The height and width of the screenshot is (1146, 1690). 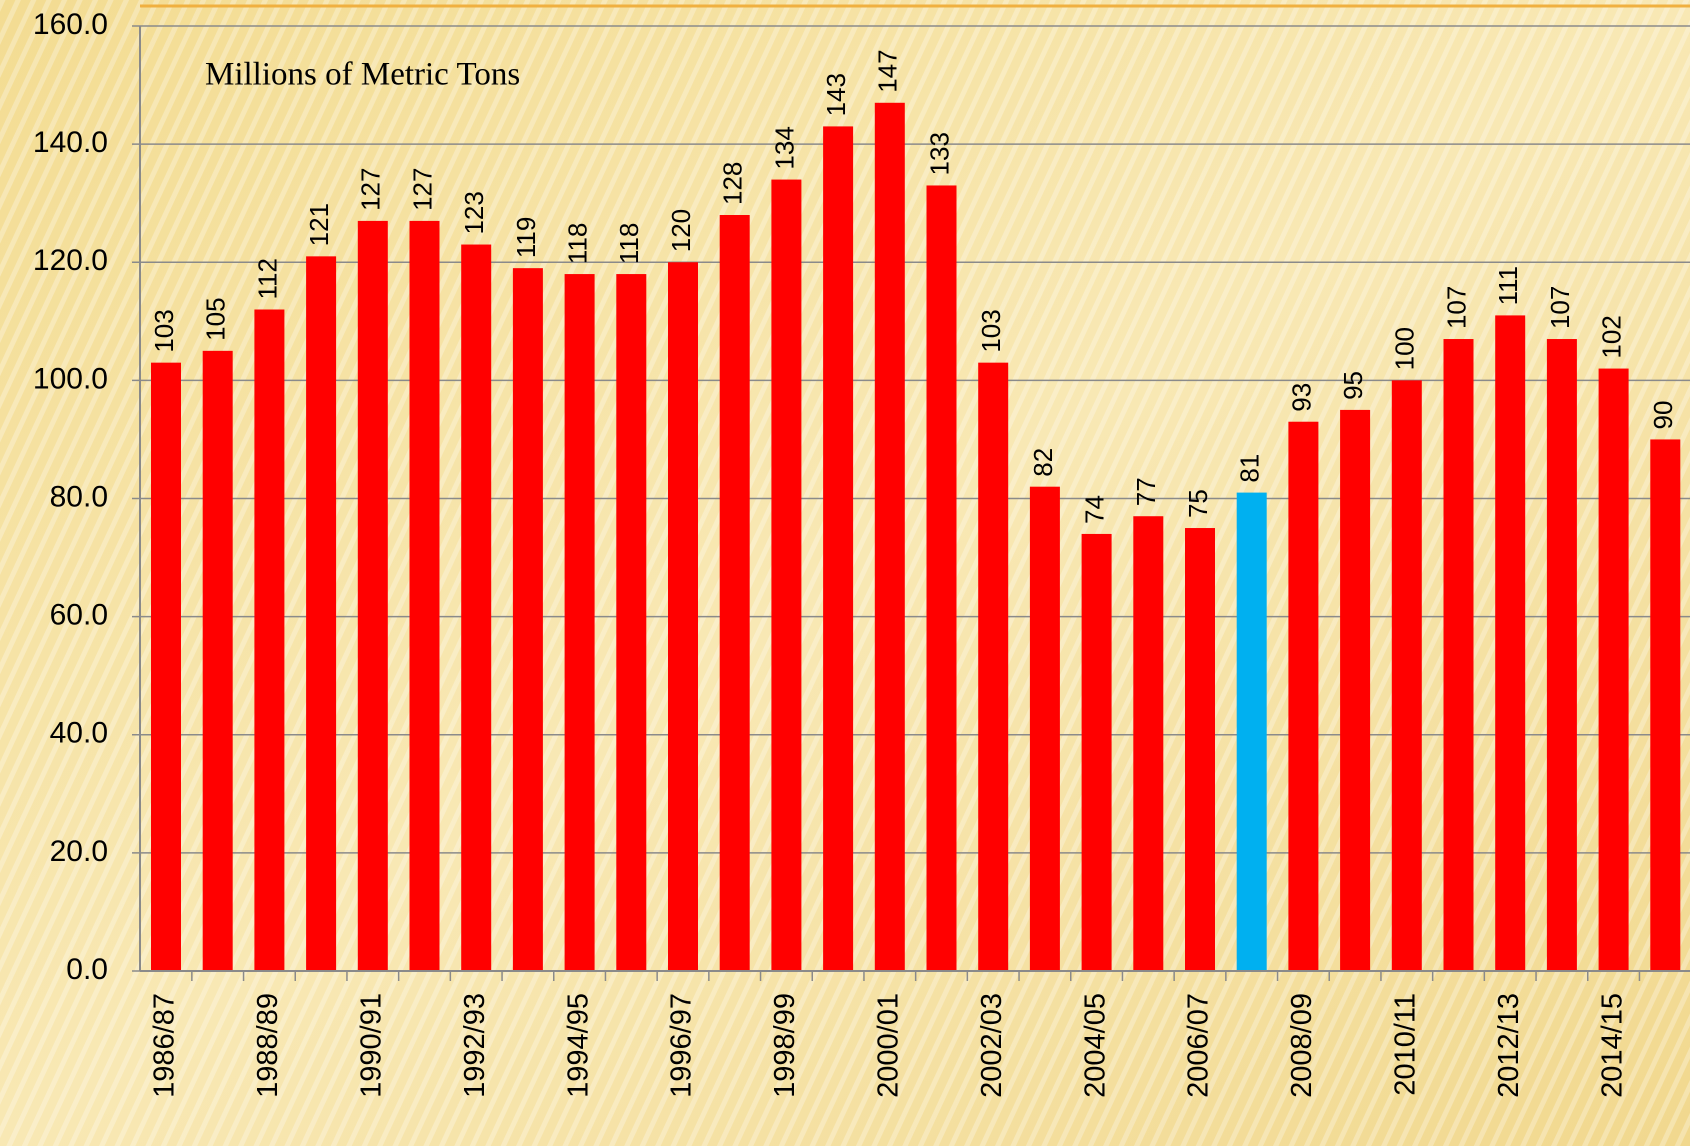 I want to click on x-tick-label: 2004/05, so click(x=1095, y=1045).